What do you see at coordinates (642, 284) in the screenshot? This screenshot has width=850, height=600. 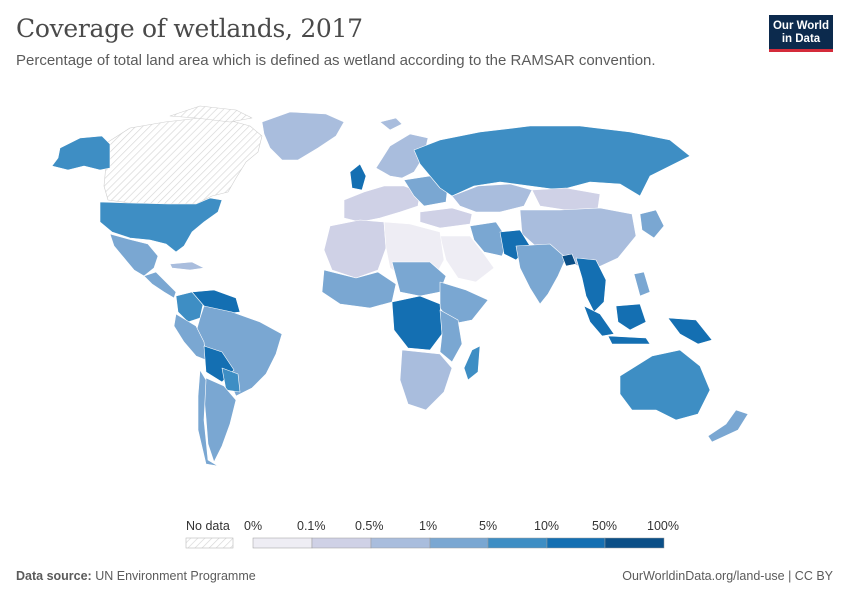 I see `philippines` at bounding box center [642, 284].